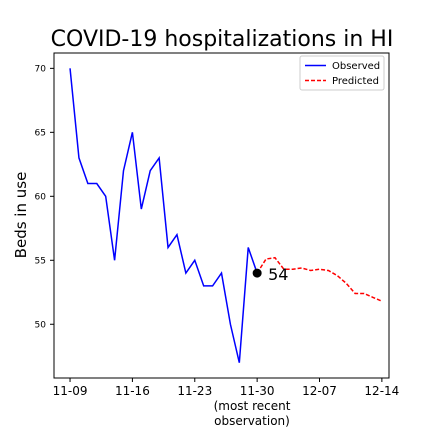 This screenshot has width=432, height=432. I want to click on x-axis-label-line-1: (most recent, so click(252, 406).